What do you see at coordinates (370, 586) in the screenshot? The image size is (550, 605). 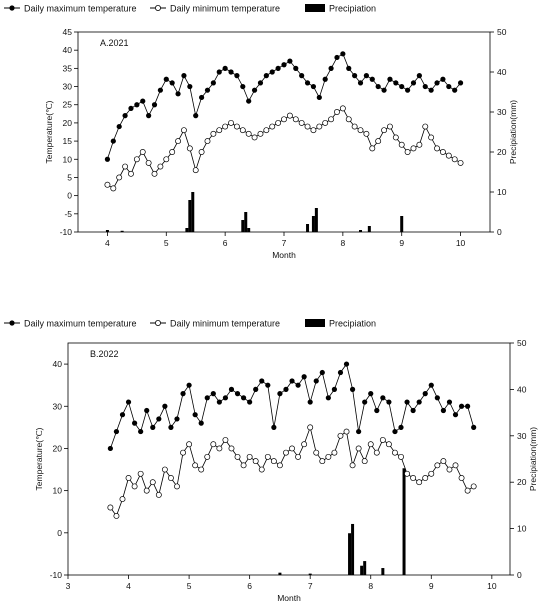 I see `x-tick-label: 8` at bounding box center [370, 586].